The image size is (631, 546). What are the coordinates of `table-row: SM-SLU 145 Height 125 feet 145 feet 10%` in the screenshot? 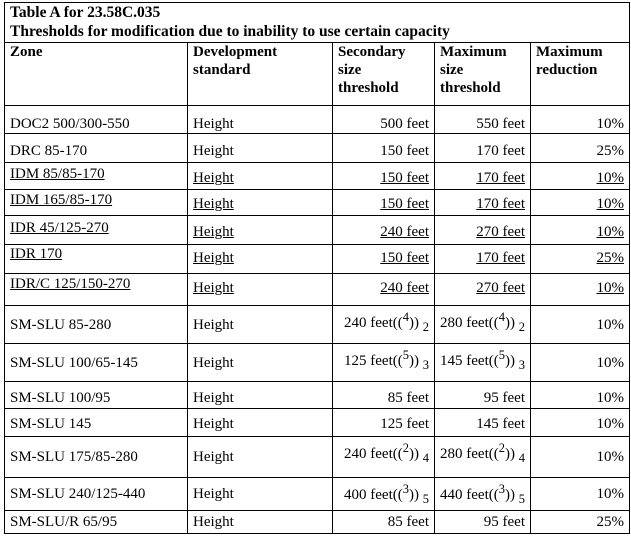 It's located at (317, 422).